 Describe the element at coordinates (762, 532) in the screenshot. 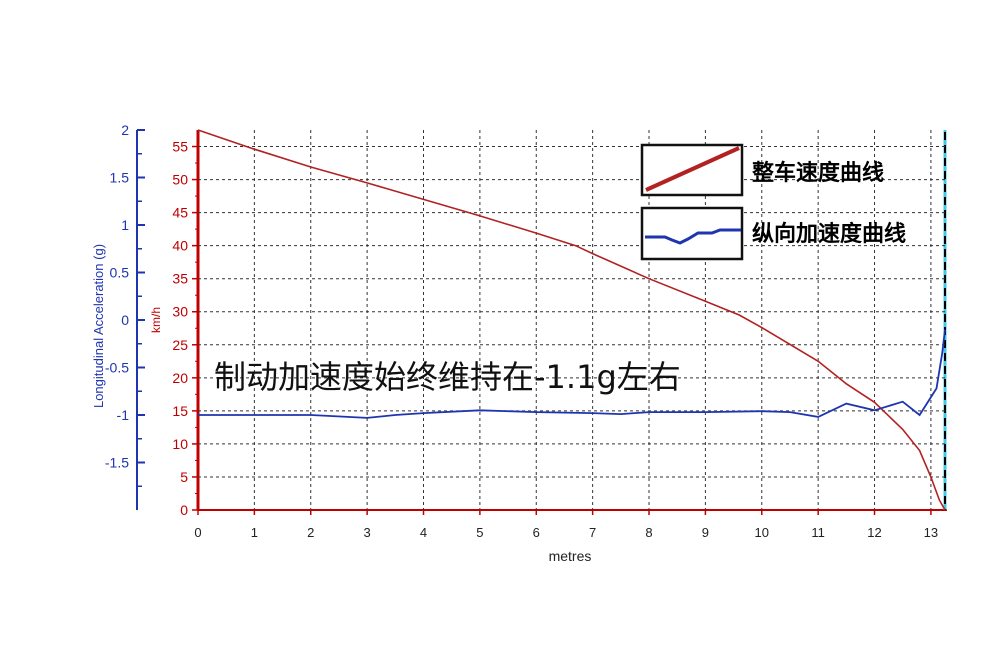

I see `x-tick-label: 10` at that location.